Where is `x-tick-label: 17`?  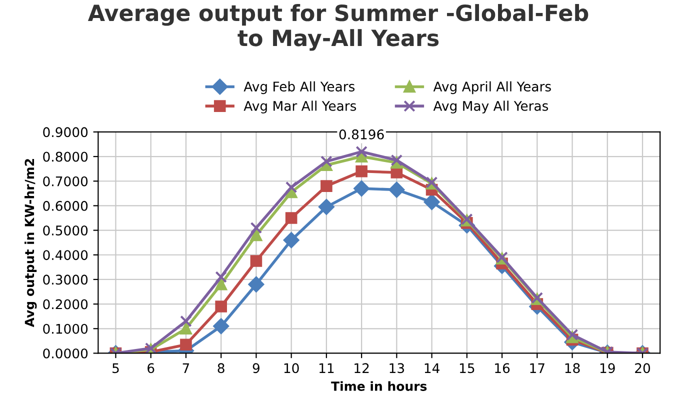
x-tick-label: 17 is located at coordinates (537, 368).